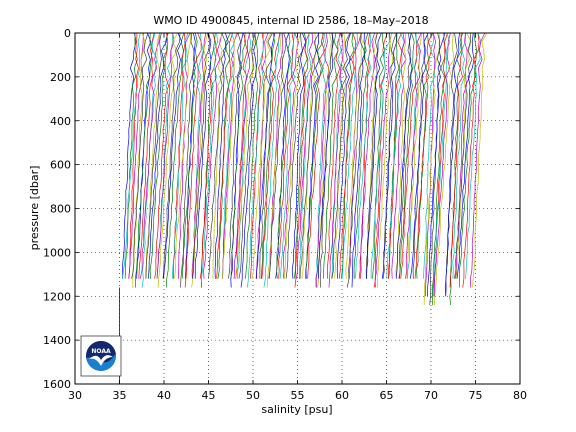 This screenshot has height=432, width=576. I want to click on y-tick-label: 600, so click(60, 165).